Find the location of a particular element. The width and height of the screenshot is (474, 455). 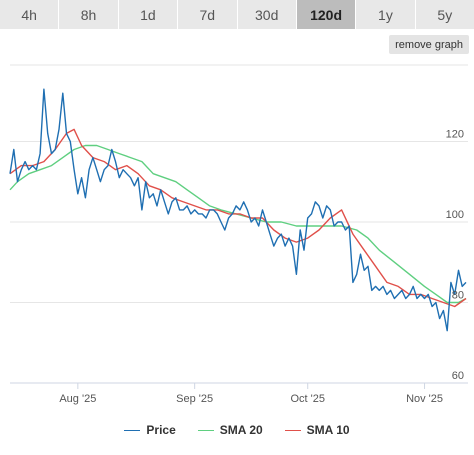

remove-graph-button: remove graph is located at coordinates (429, 44).